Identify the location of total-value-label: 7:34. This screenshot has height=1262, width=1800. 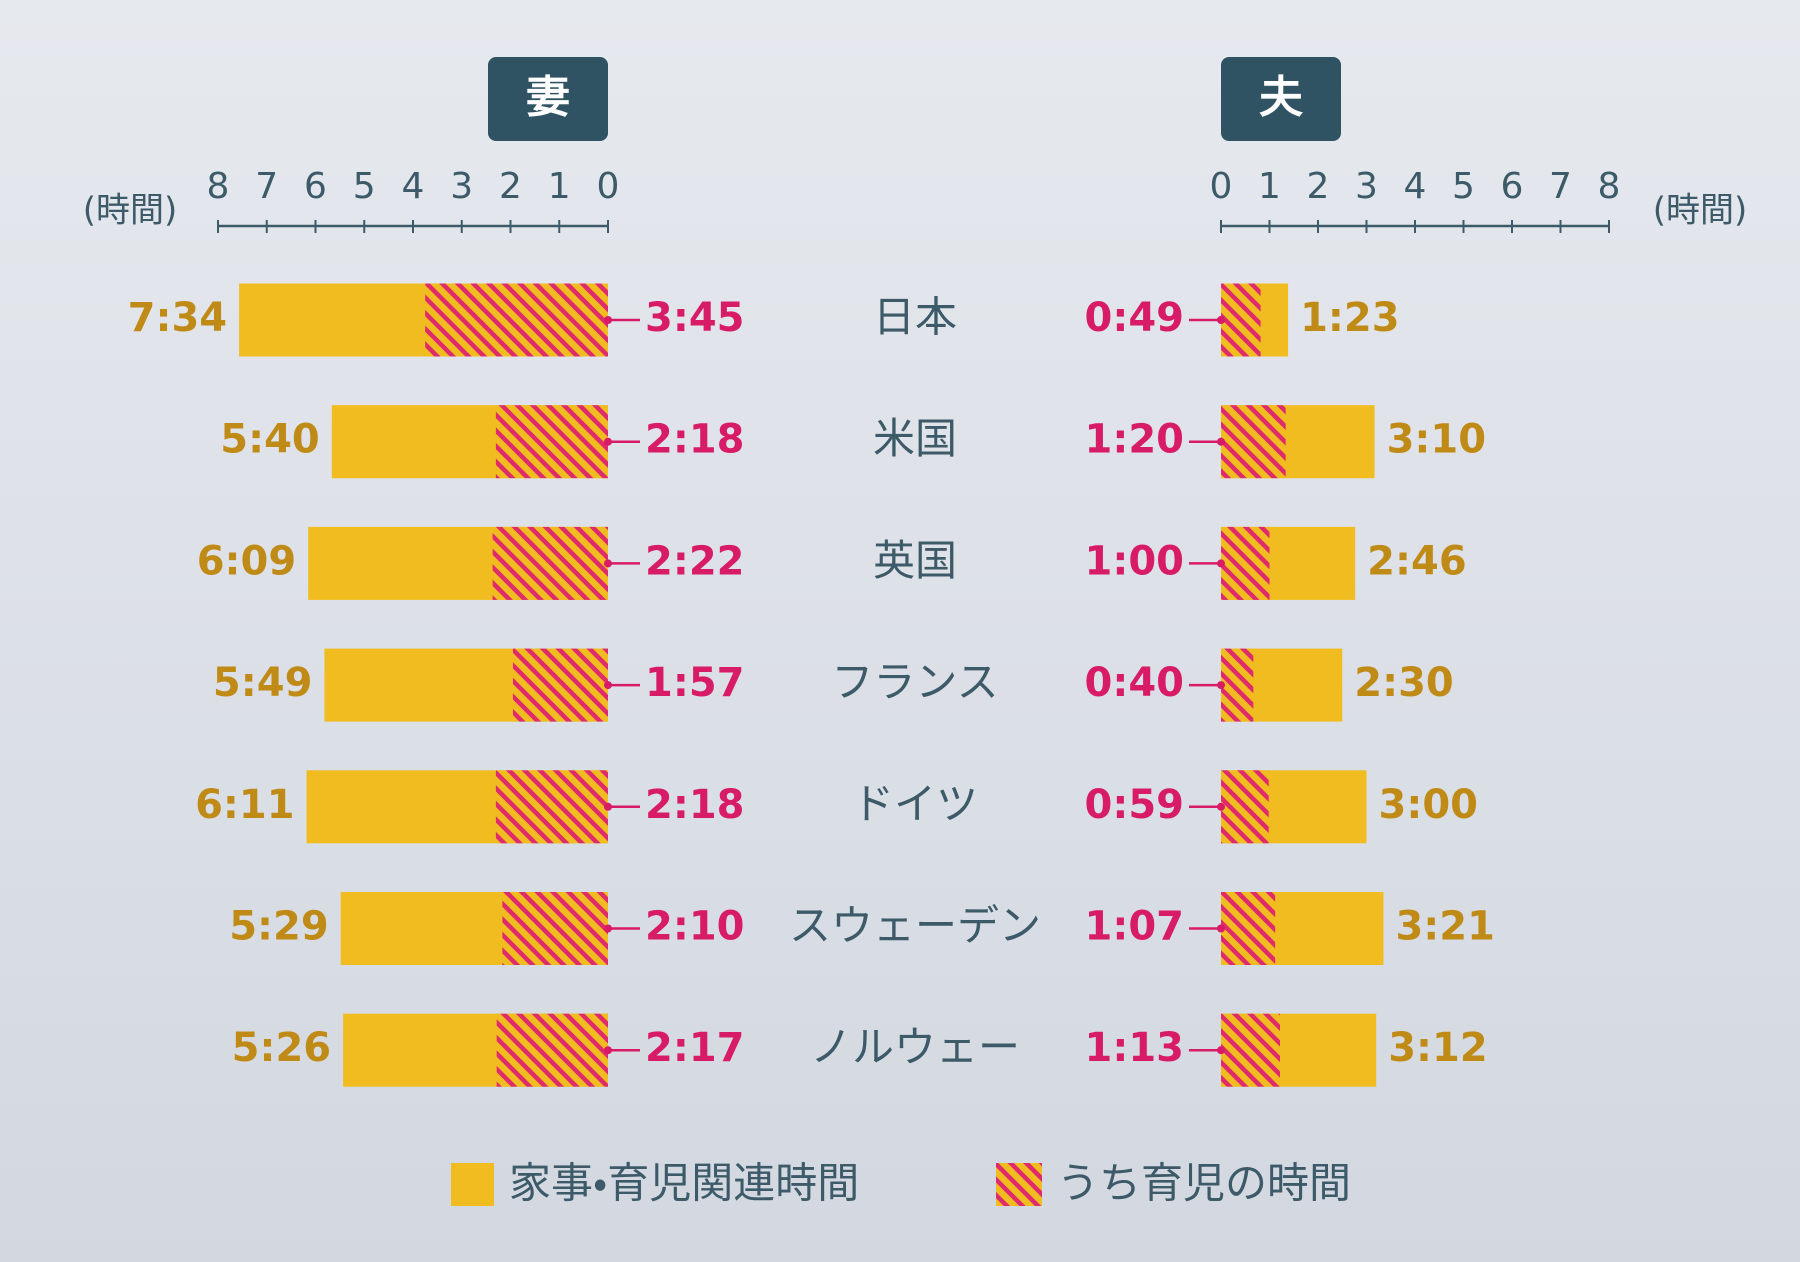
(178, 318).